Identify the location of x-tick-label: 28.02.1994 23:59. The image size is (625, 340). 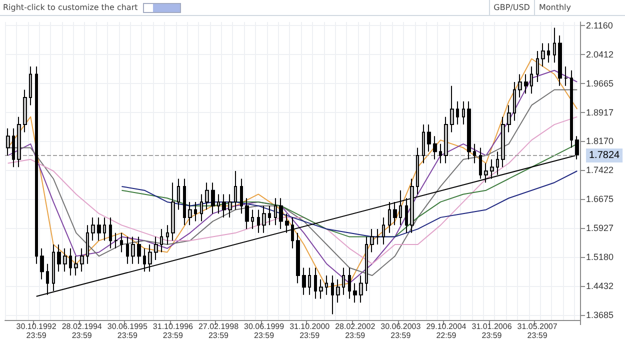
(82, 331).